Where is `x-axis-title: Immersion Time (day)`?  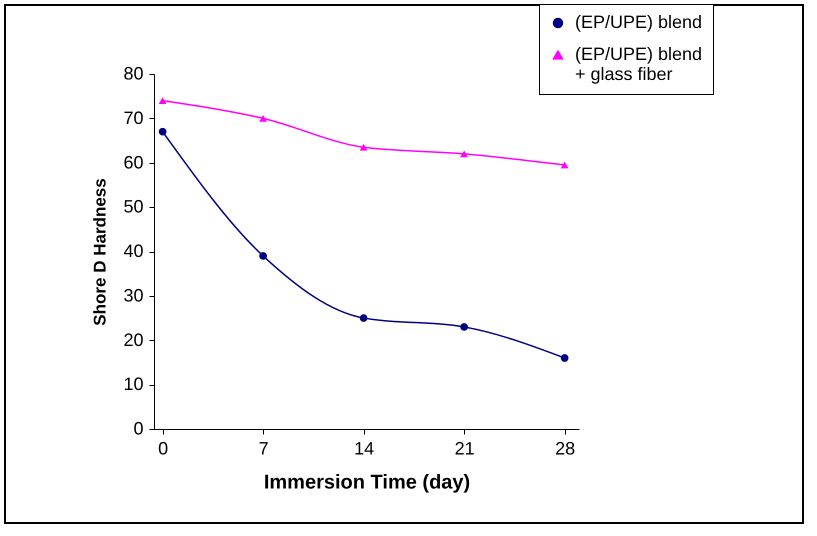
x-axis-title: Immersion Time (day) is located at coordinates (367, 483).